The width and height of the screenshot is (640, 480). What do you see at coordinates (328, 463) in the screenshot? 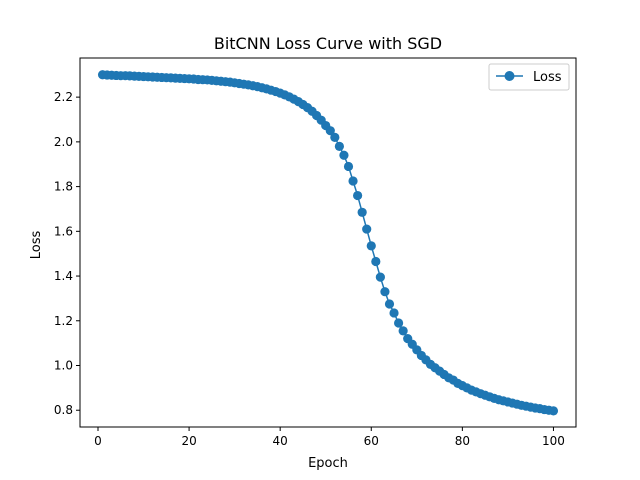
I see `x-axis-label: Epoch` at bounding box center [328, 463].